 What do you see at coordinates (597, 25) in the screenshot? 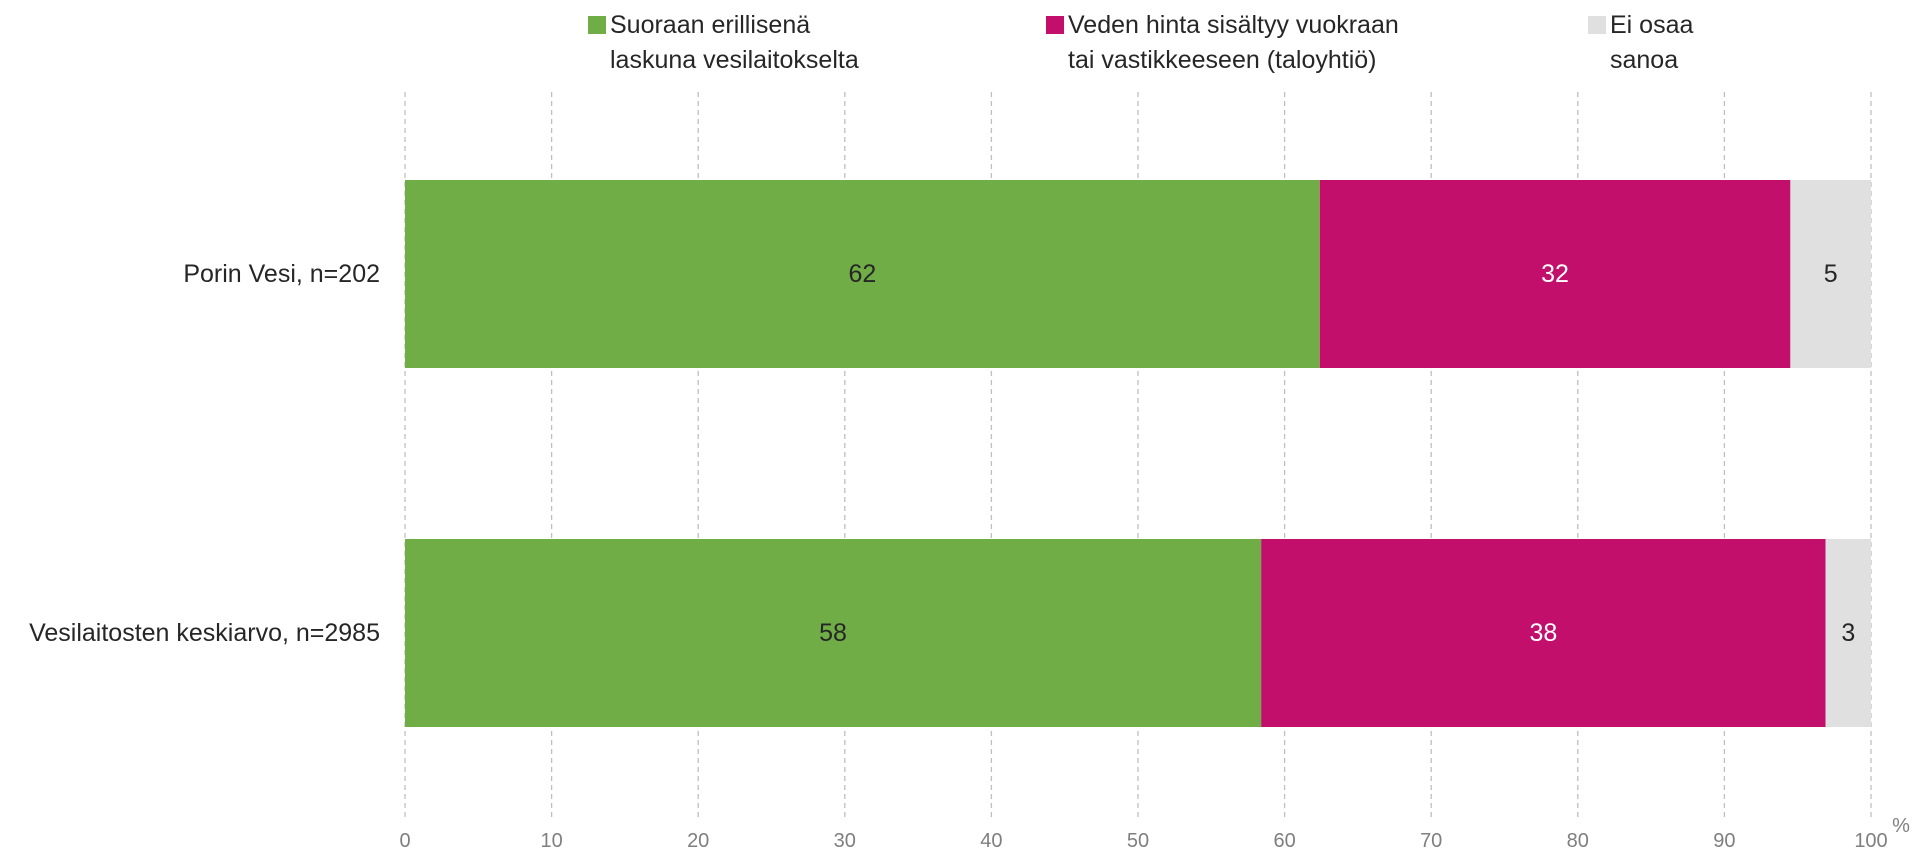
I see `legend-swatch-direct-bill` at bounding box center [597, 25].